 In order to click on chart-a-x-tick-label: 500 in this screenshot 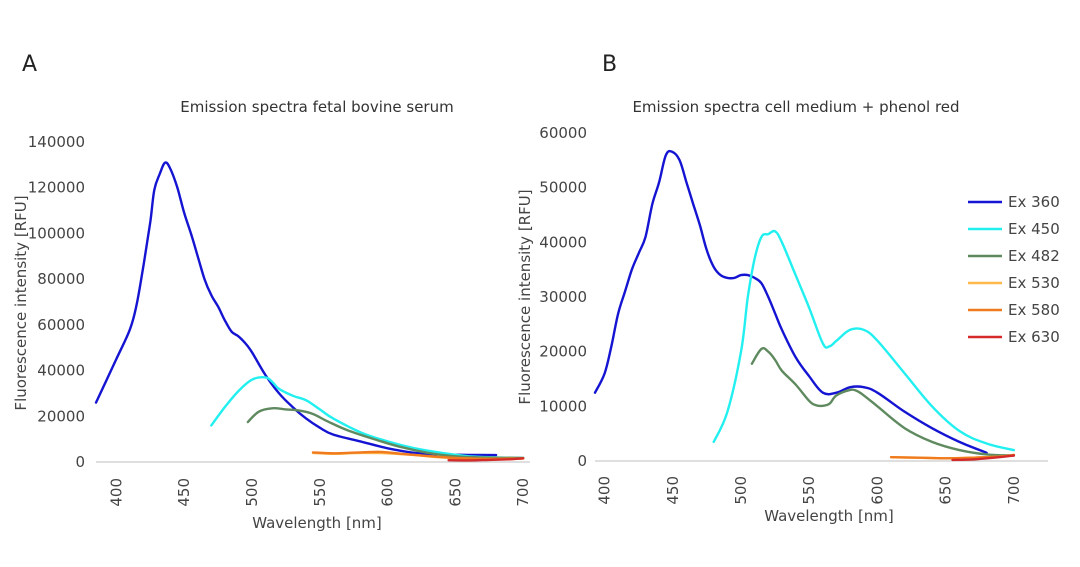, I will do `click(252, 492)`.